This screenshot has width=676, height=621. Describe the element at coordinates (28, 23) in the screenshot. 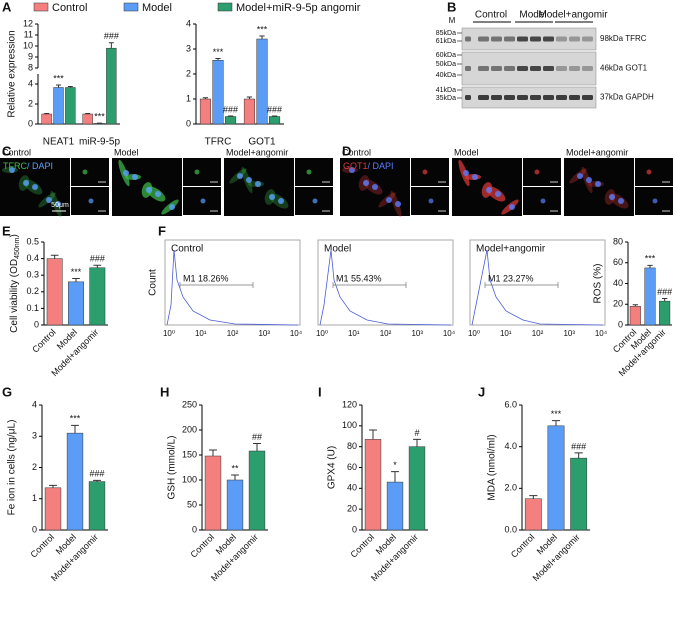

I see `y-tick-label: 12` at that location.